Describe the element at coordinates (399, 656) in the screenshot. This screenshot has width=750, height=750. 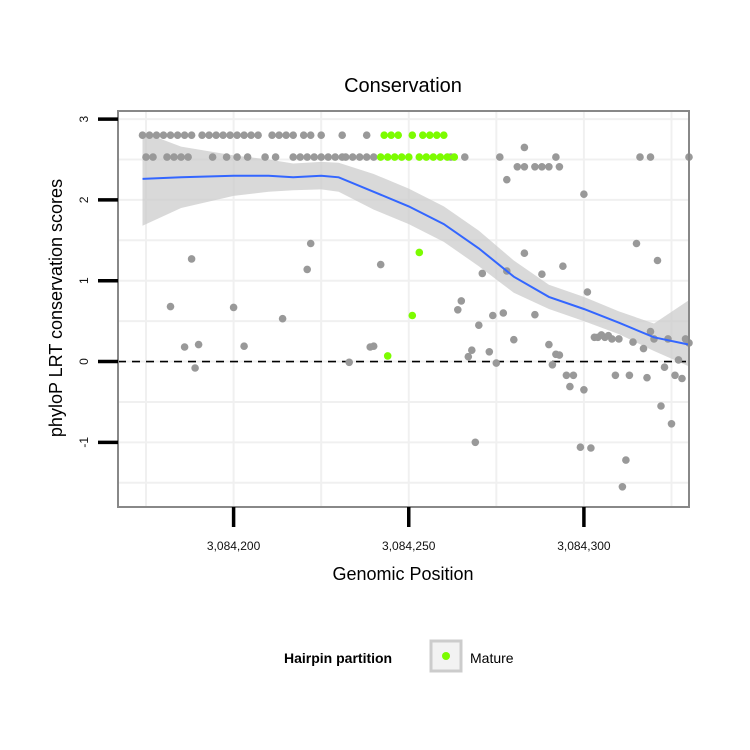
I see `legend: Hairpin partition Mature` at that location.